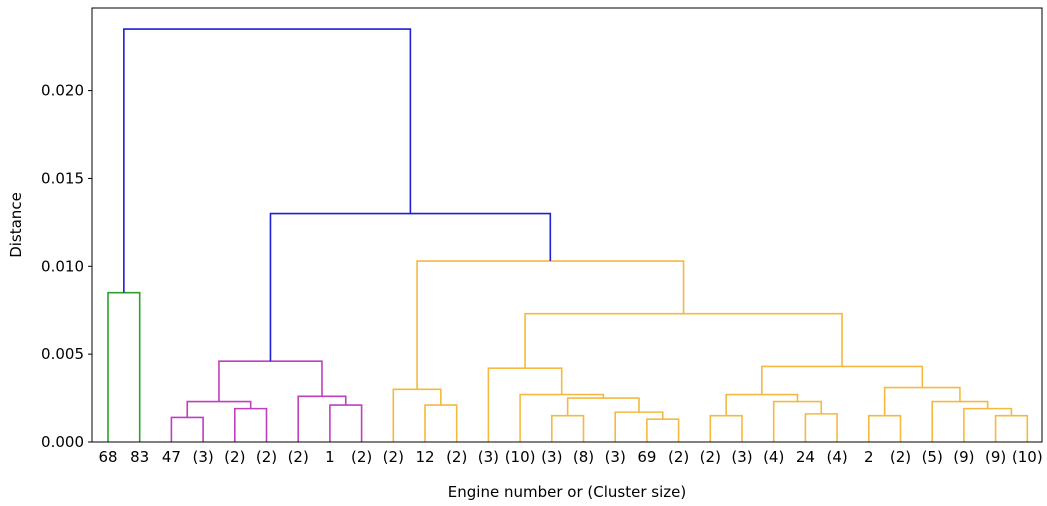  What do you see at coordinates (139, 457) in the screenshot?
I see `x-leaf-label: 83` at bounding box center [139, 457].